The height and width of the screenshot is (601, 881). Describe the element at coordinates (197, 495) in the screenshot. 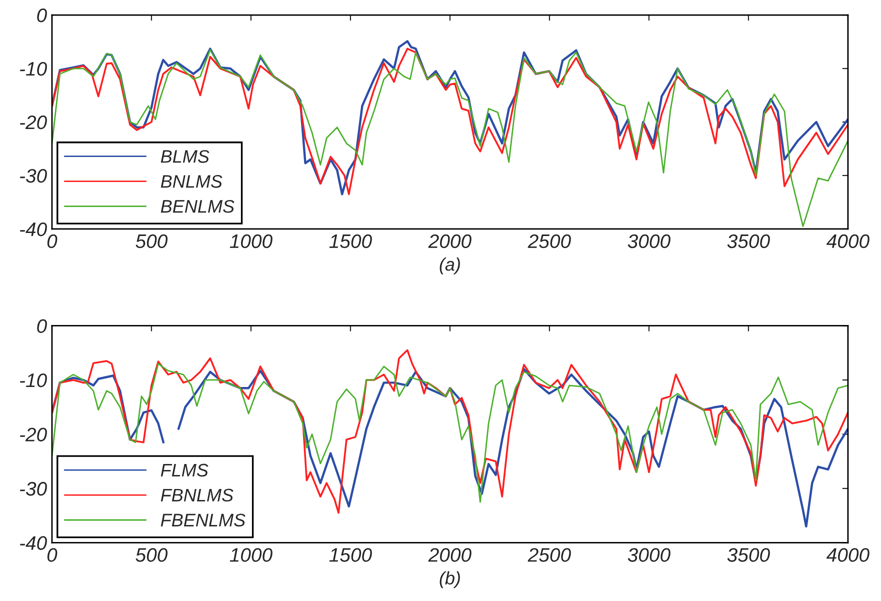

I see `legend-label: FBNLMS` at that location.